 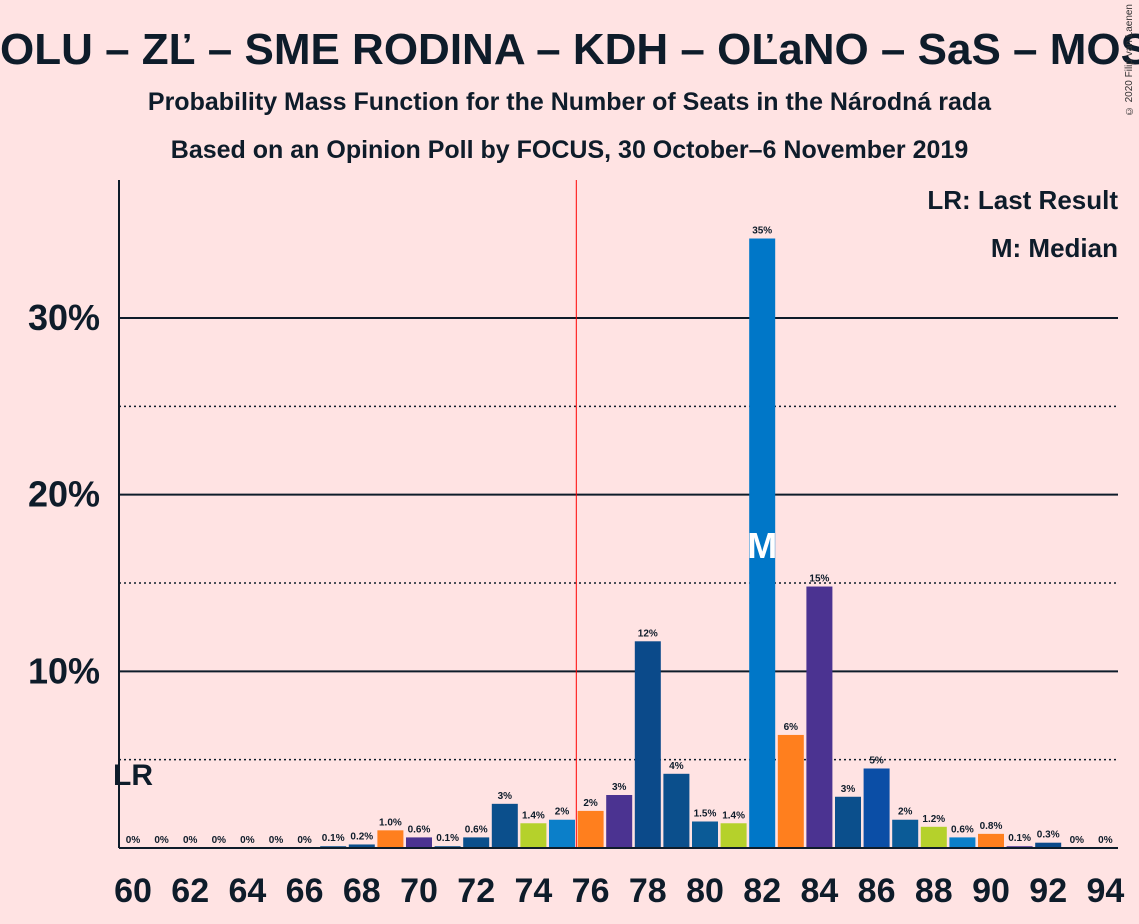 I want to click on bar-value-label: 1.5%, so click(x=705, y=814).